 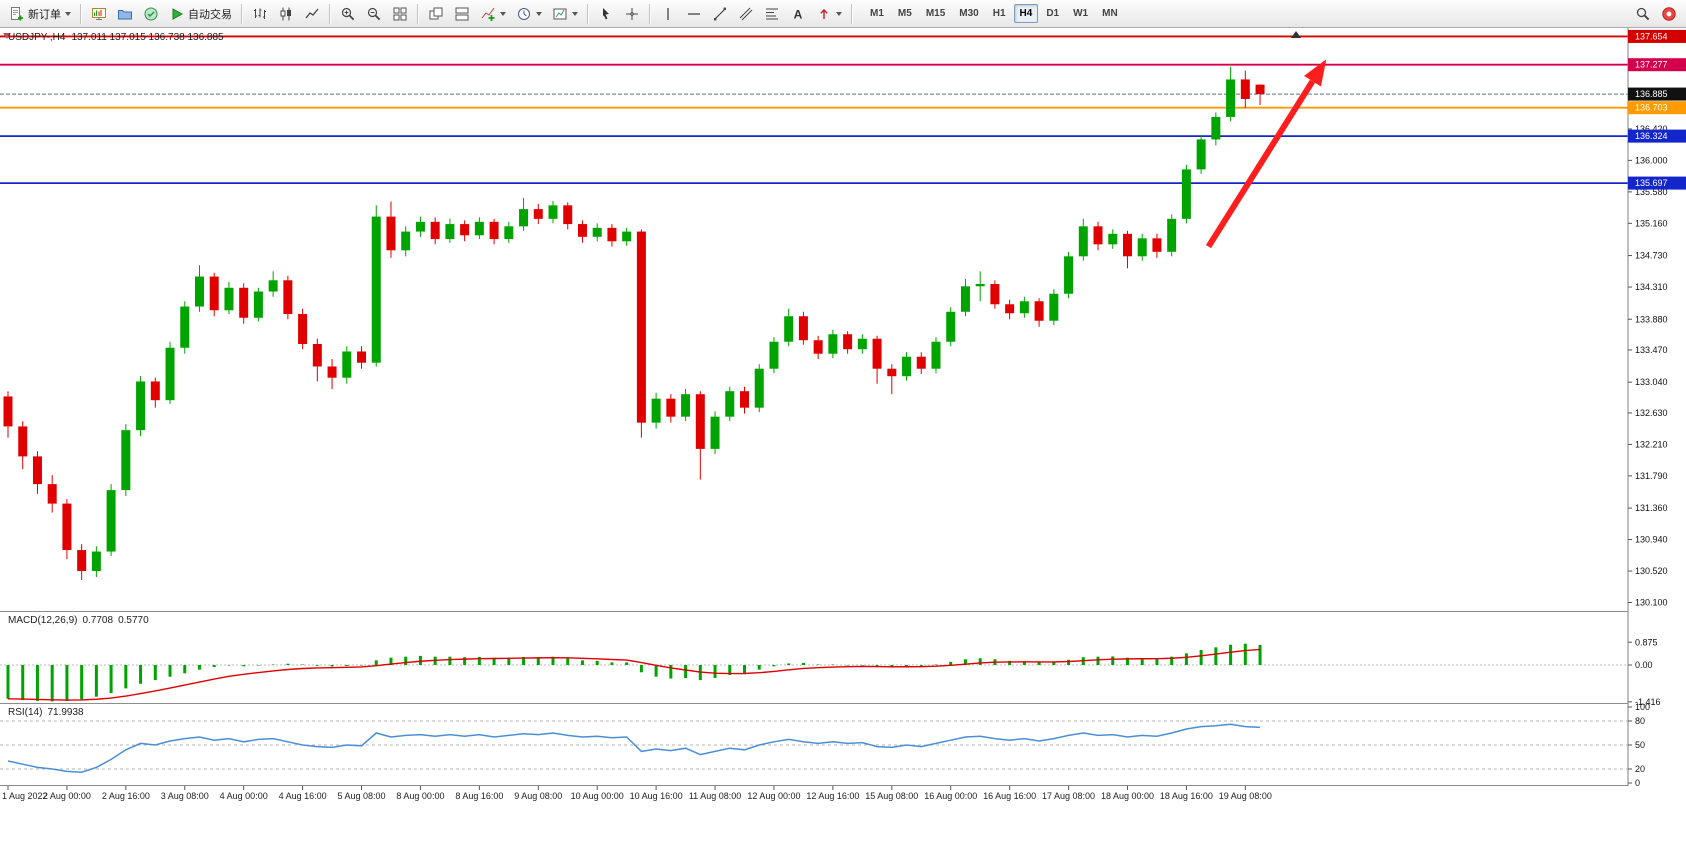 I want to click on one-click-trading-toggle, so click(x=7, y=36).